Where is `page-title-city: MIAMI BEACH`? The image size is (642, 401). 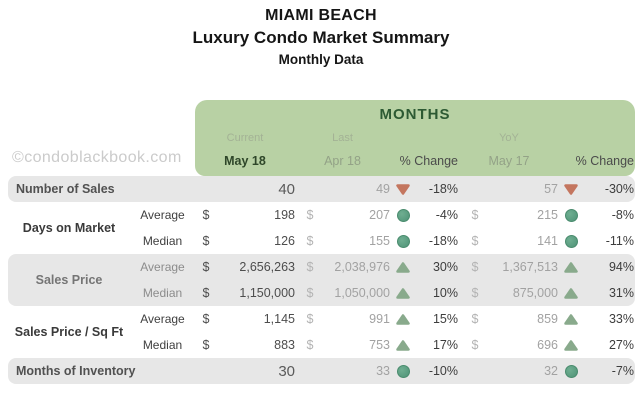
page-title-city: MIAMI BEACH is located at coordinates (321, 15).